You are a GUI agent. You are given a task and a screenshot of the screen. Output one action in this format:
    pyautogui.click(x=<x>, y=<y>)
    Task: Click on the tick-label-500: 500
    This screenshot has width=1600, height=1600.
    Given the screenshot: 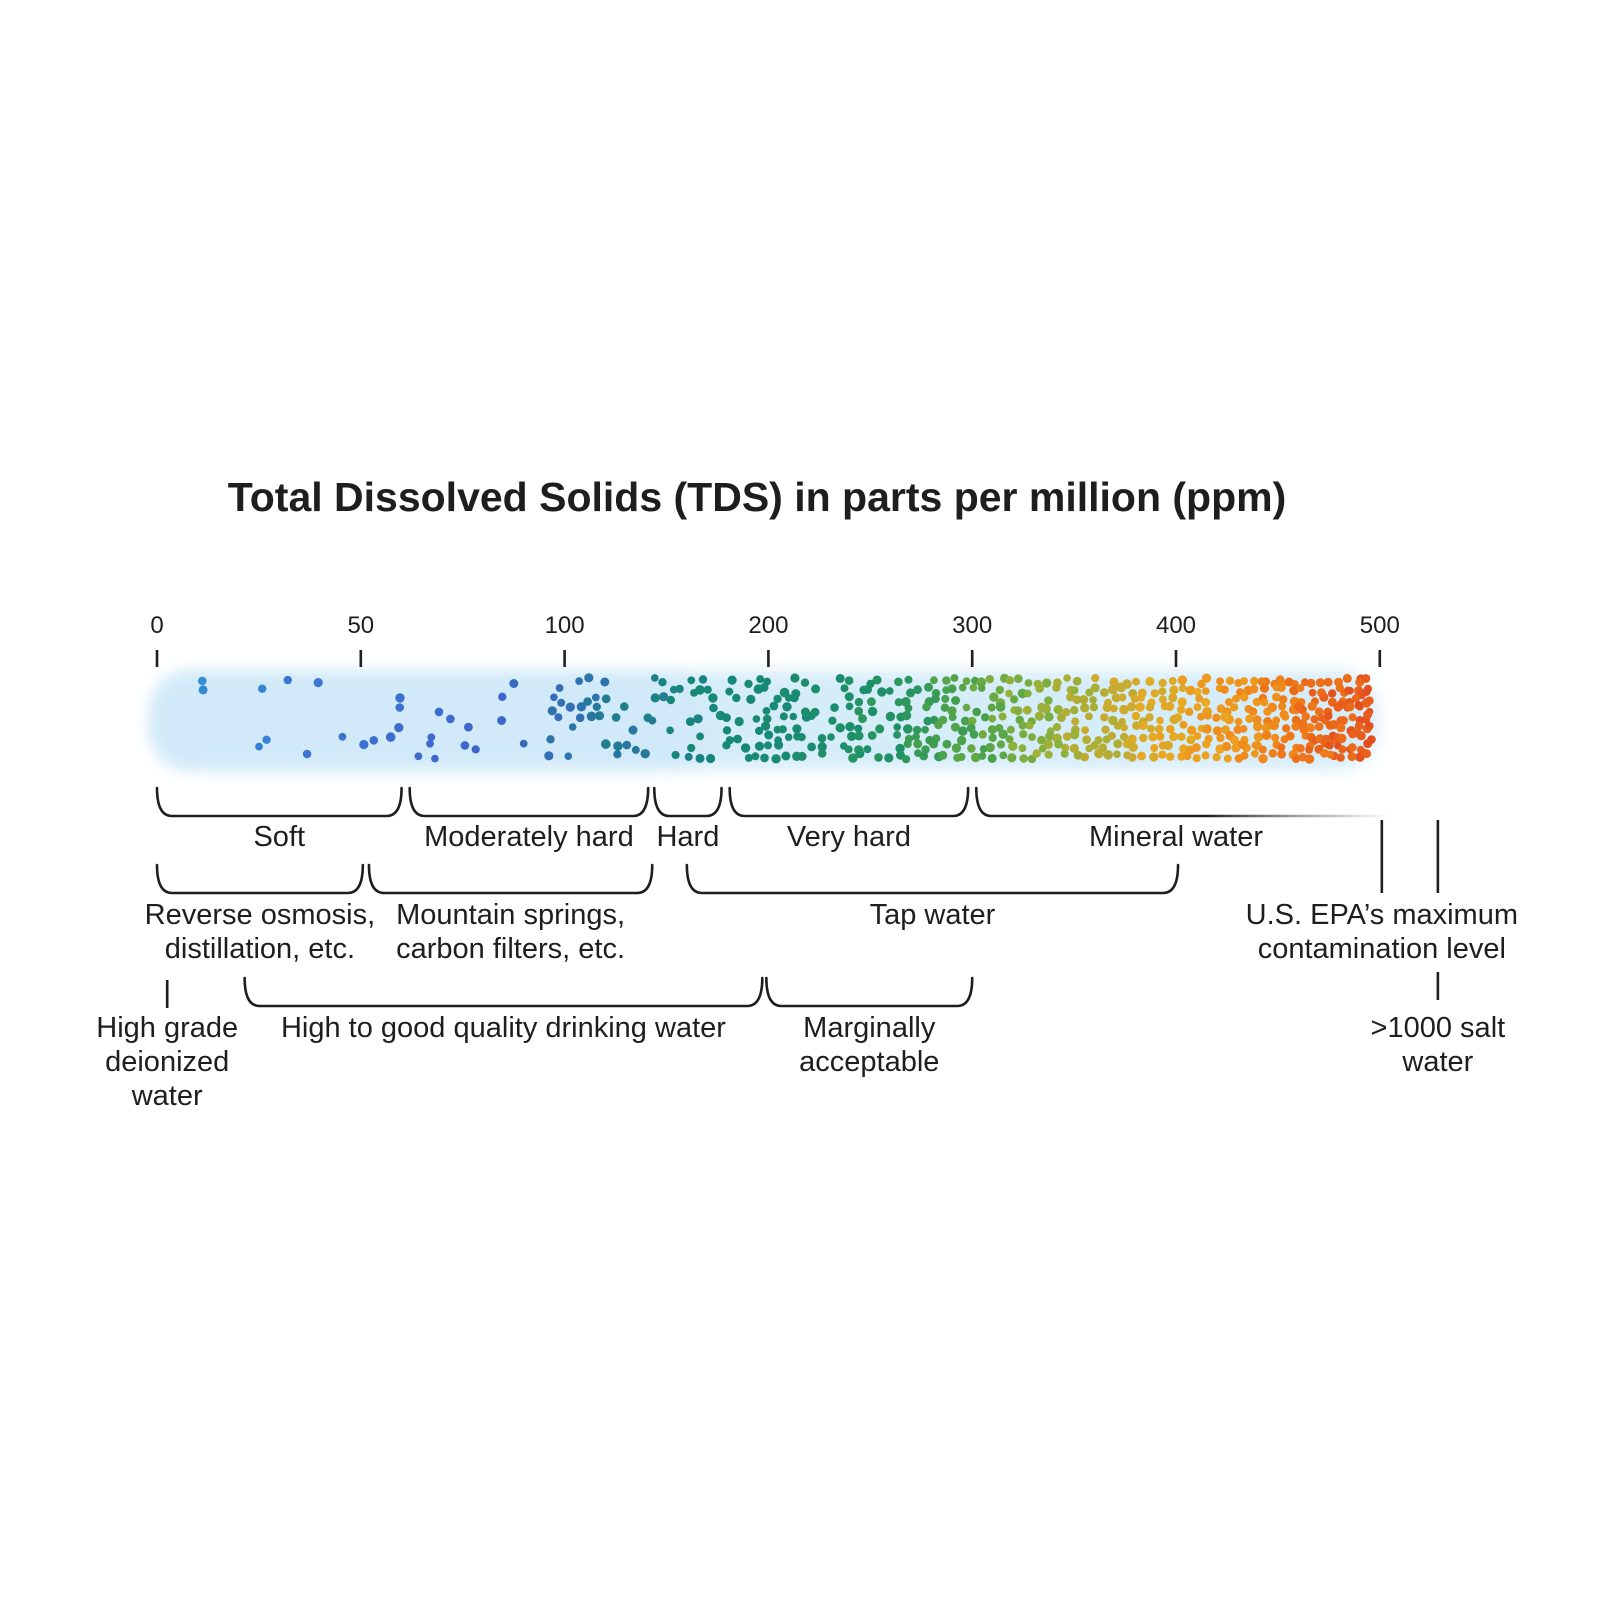 What is the action you would take?
    pyautogui.click(x=1379, y=625)
    